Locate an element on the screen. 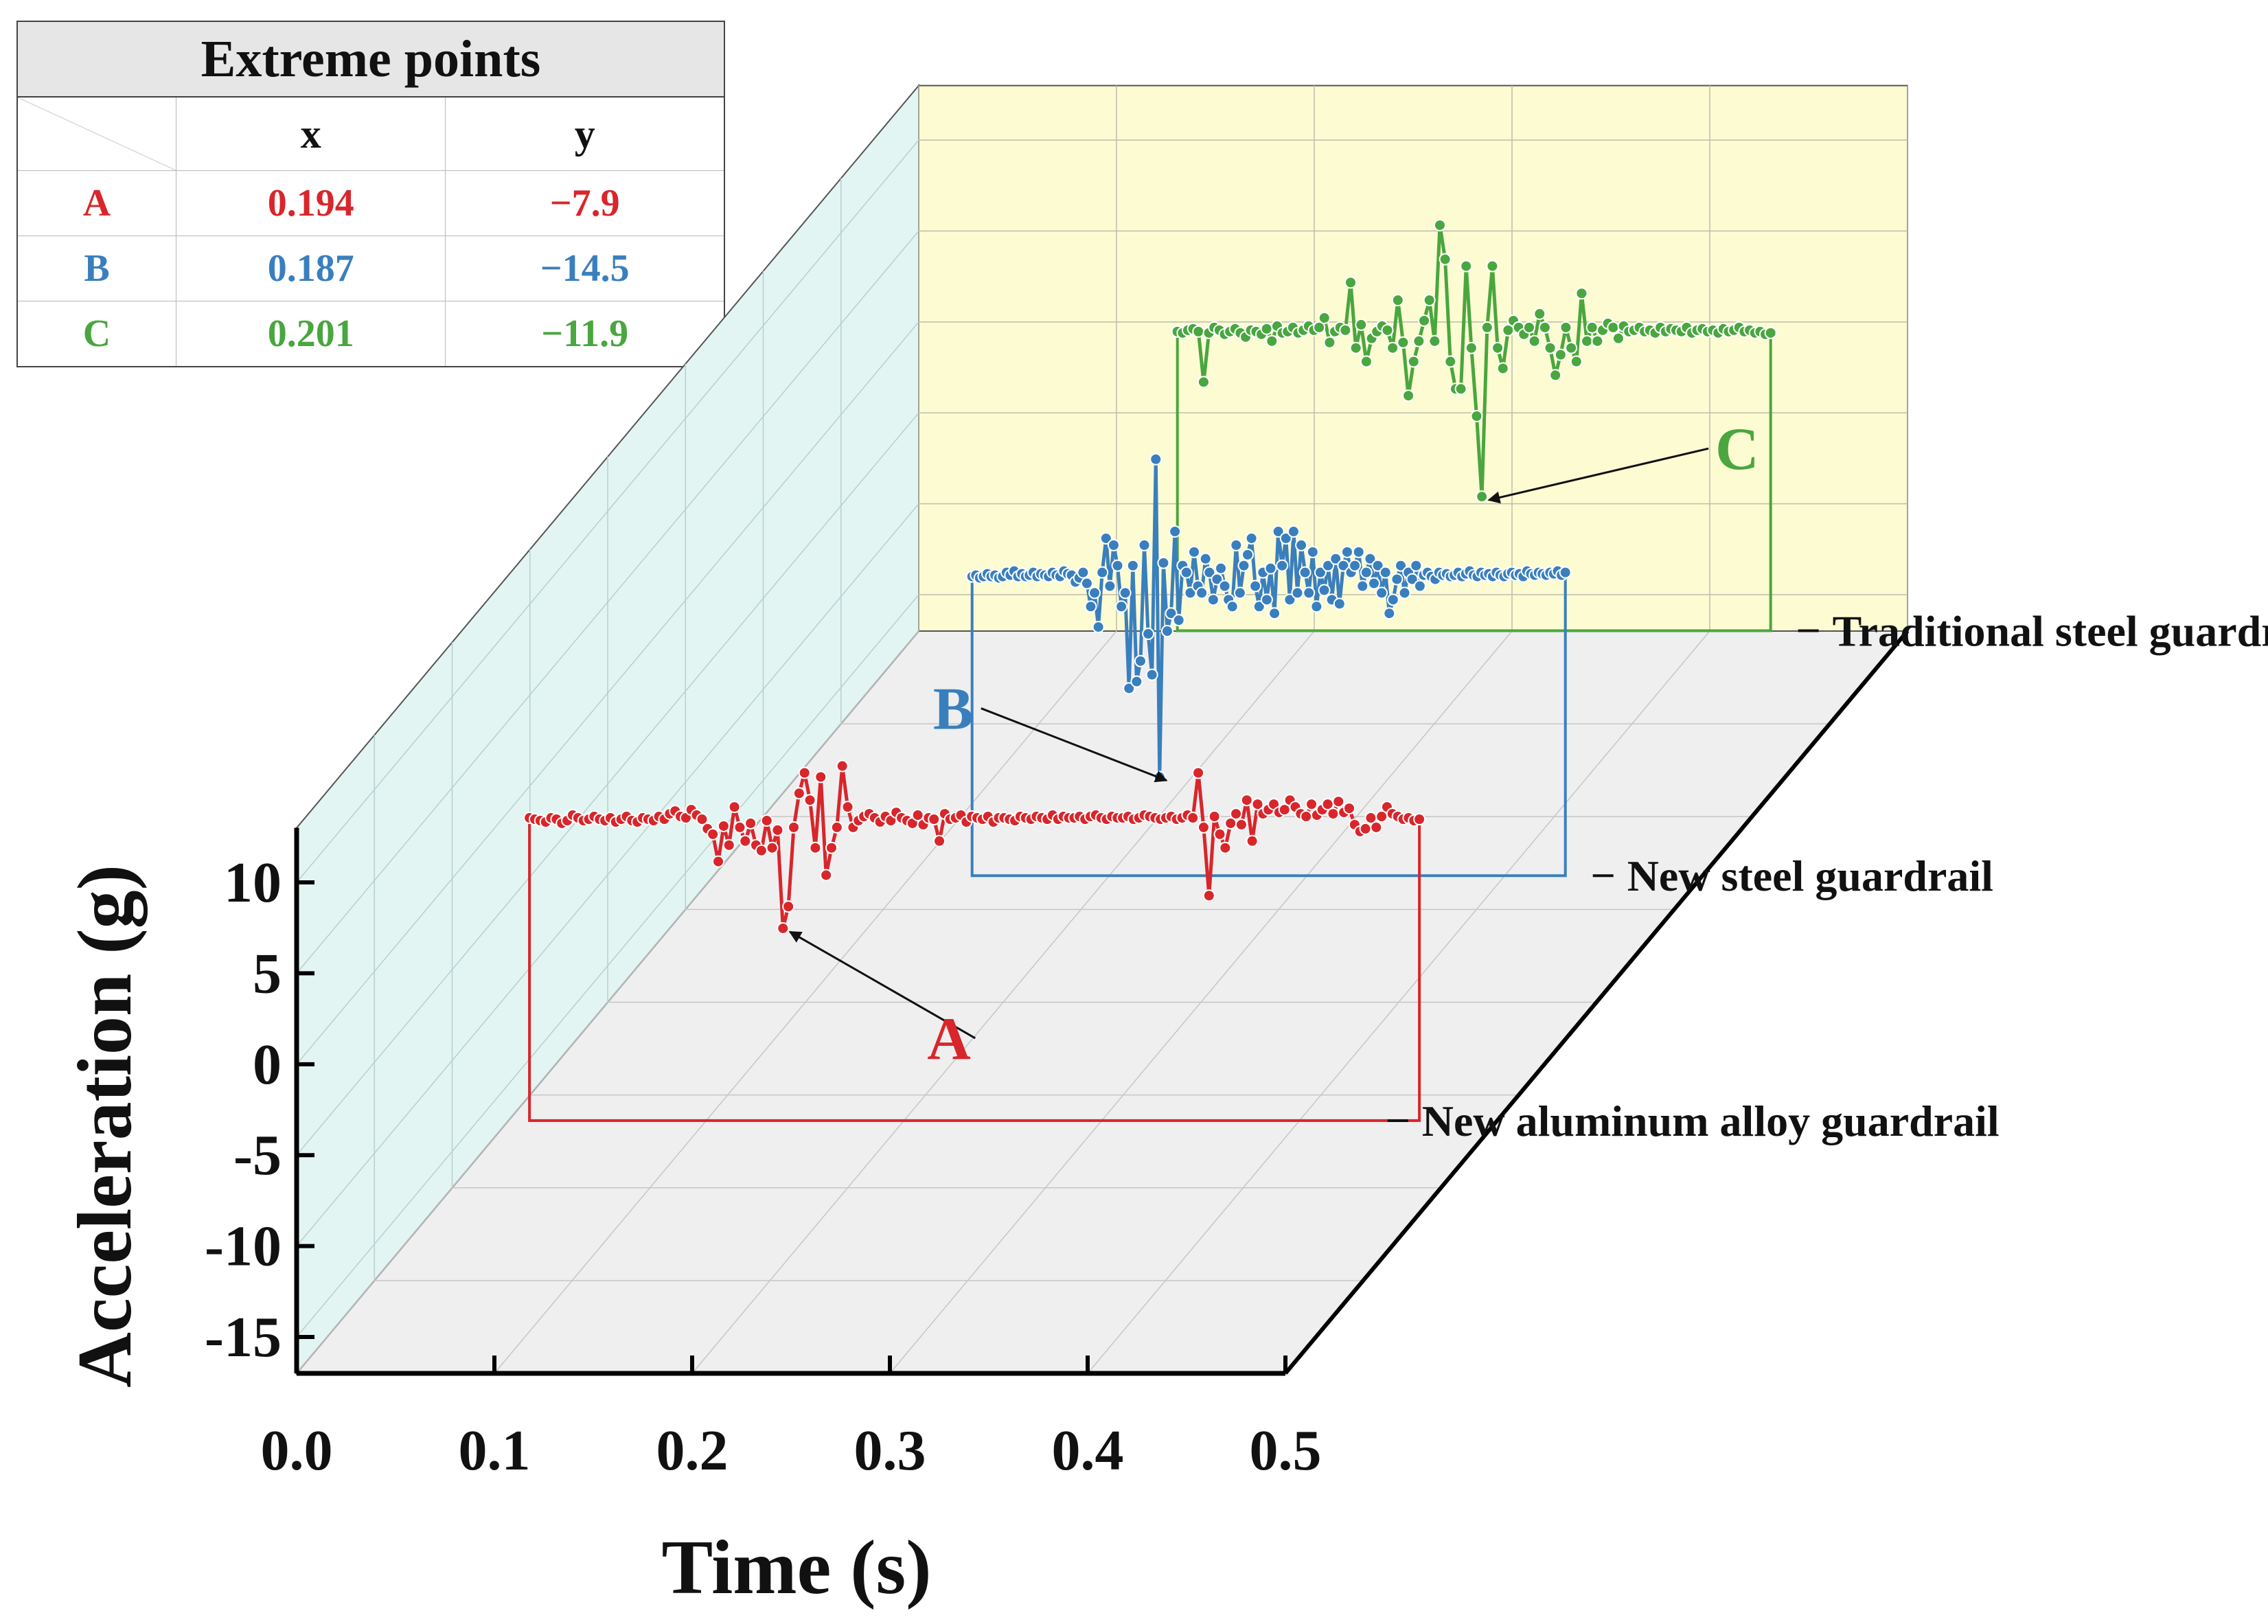 The image size is (2268, 1624). row-x-a: 0.194 is located at coordinates (310, 203).